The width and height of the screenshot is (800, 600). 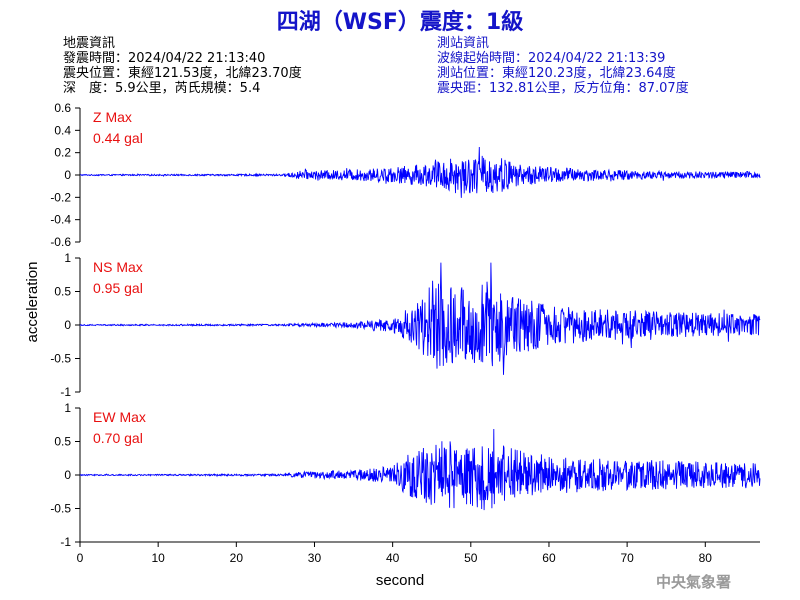 What do you see at coordinates (556, 73) in the screenshot?
I see `station-location: 測站位置：東經120.23度，北緯23.64度` at bounding box center [556, 73].